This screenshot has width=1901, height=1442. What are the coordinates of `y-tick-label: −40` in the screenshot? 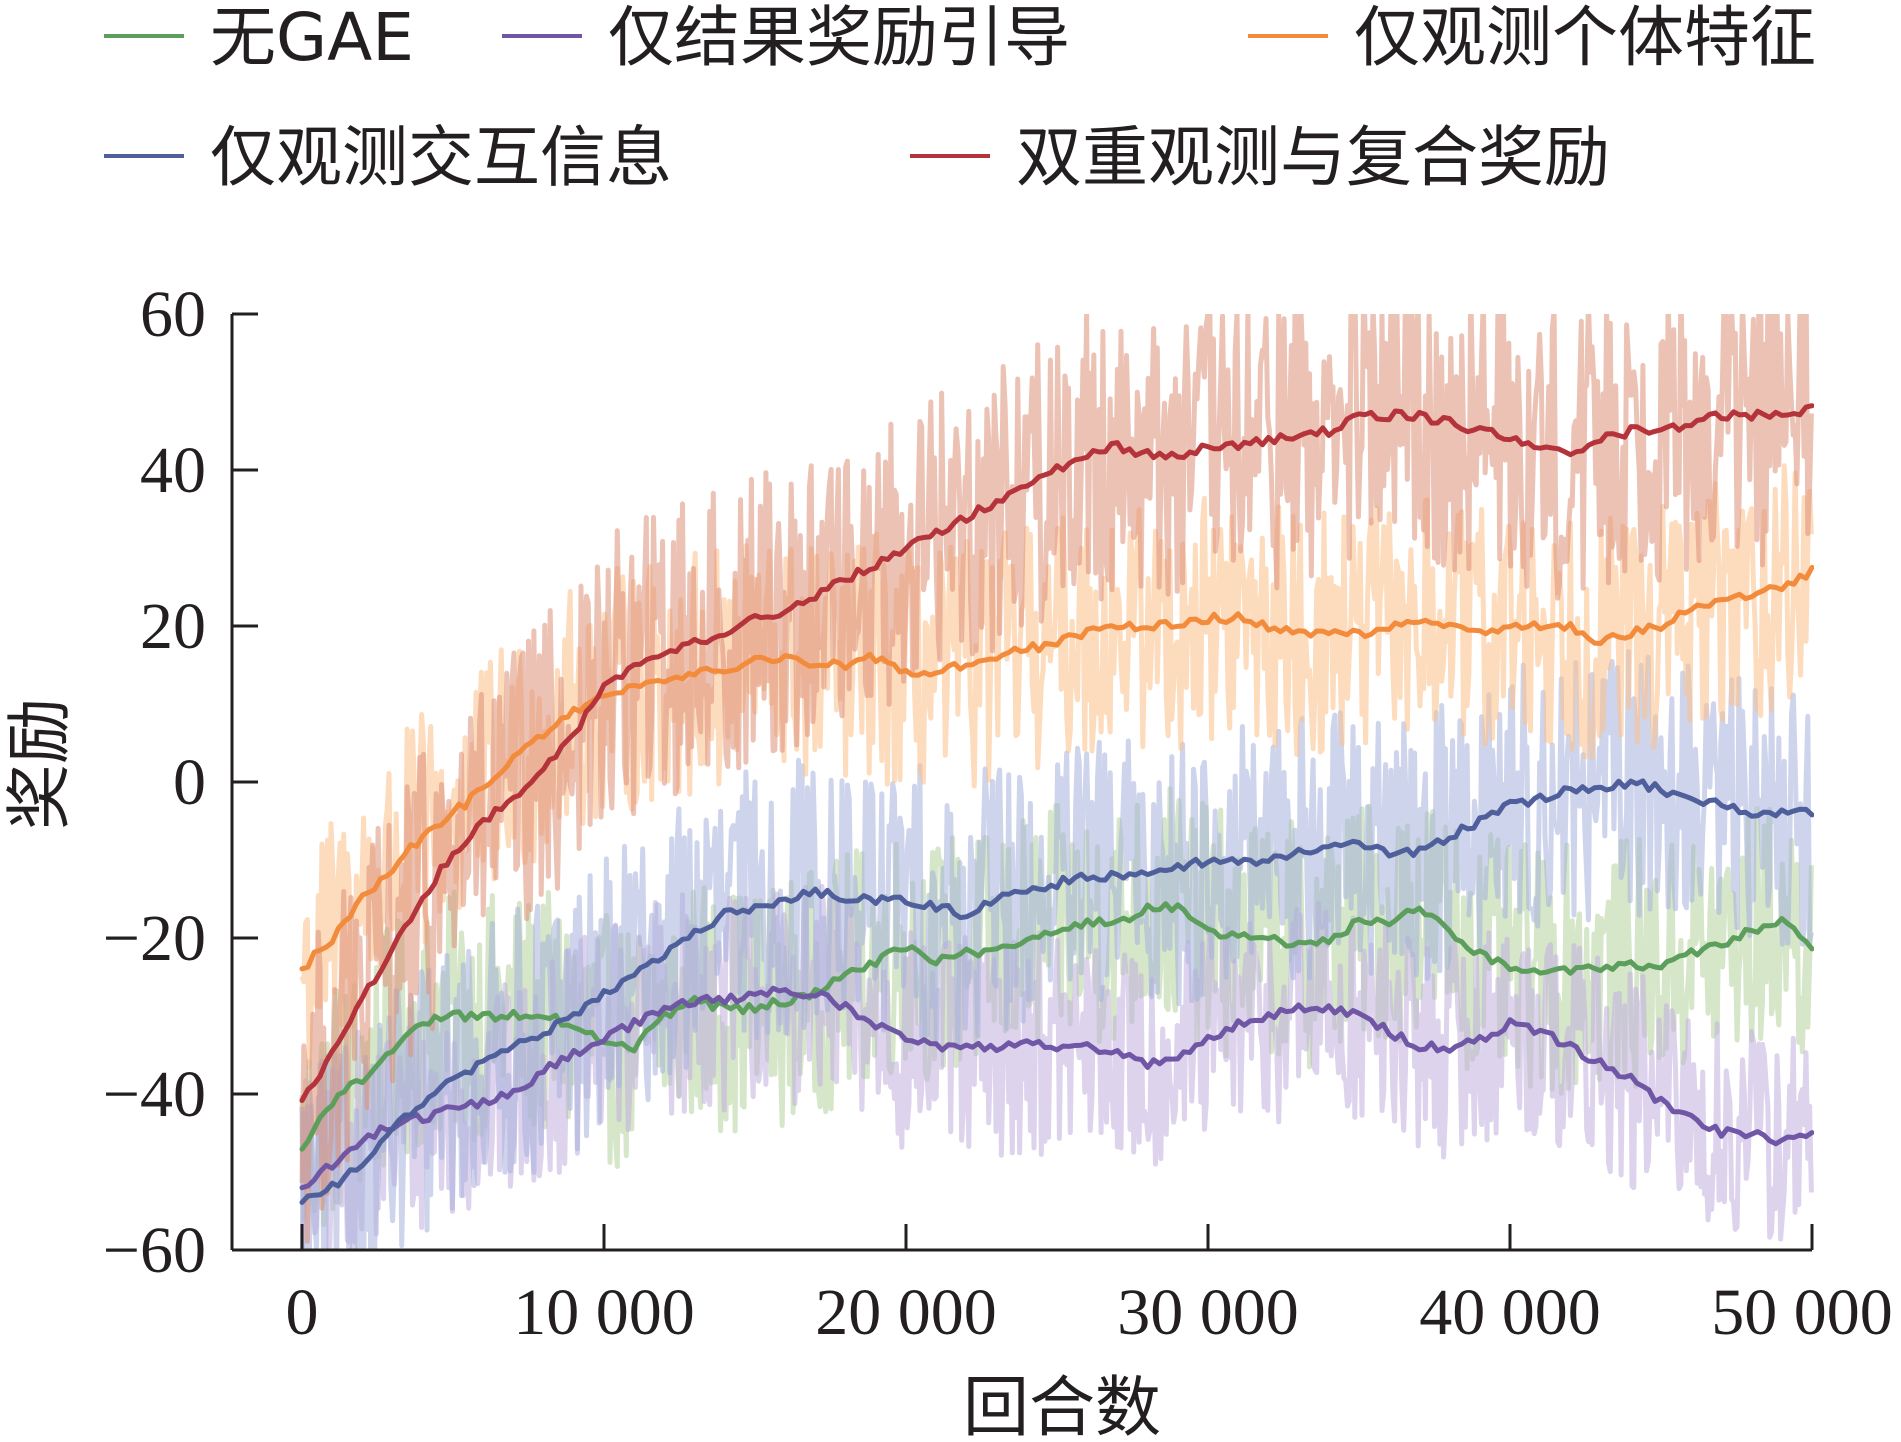 It's located at (154, 1094).